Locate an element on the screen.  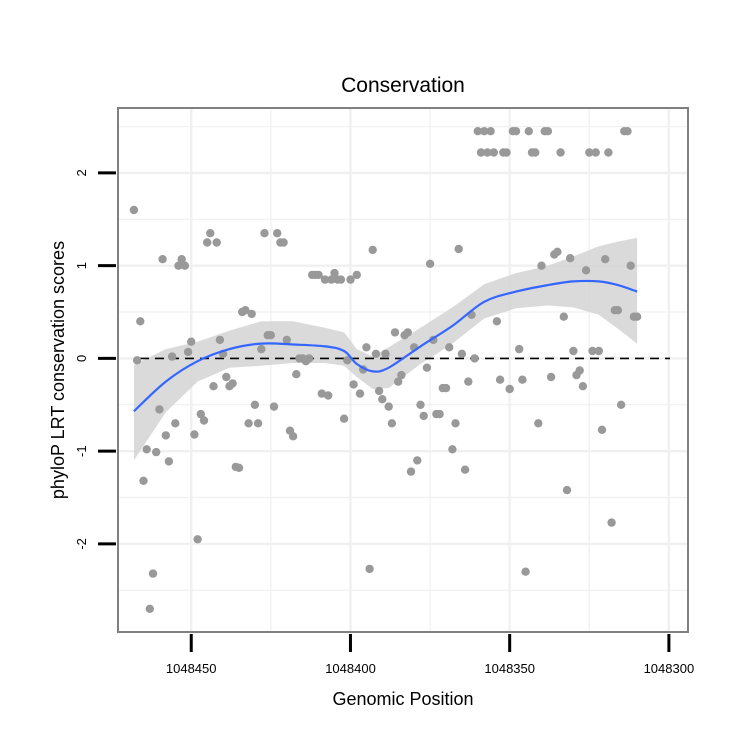
y-tick-label: 1 is located at coordinates (81, 265).